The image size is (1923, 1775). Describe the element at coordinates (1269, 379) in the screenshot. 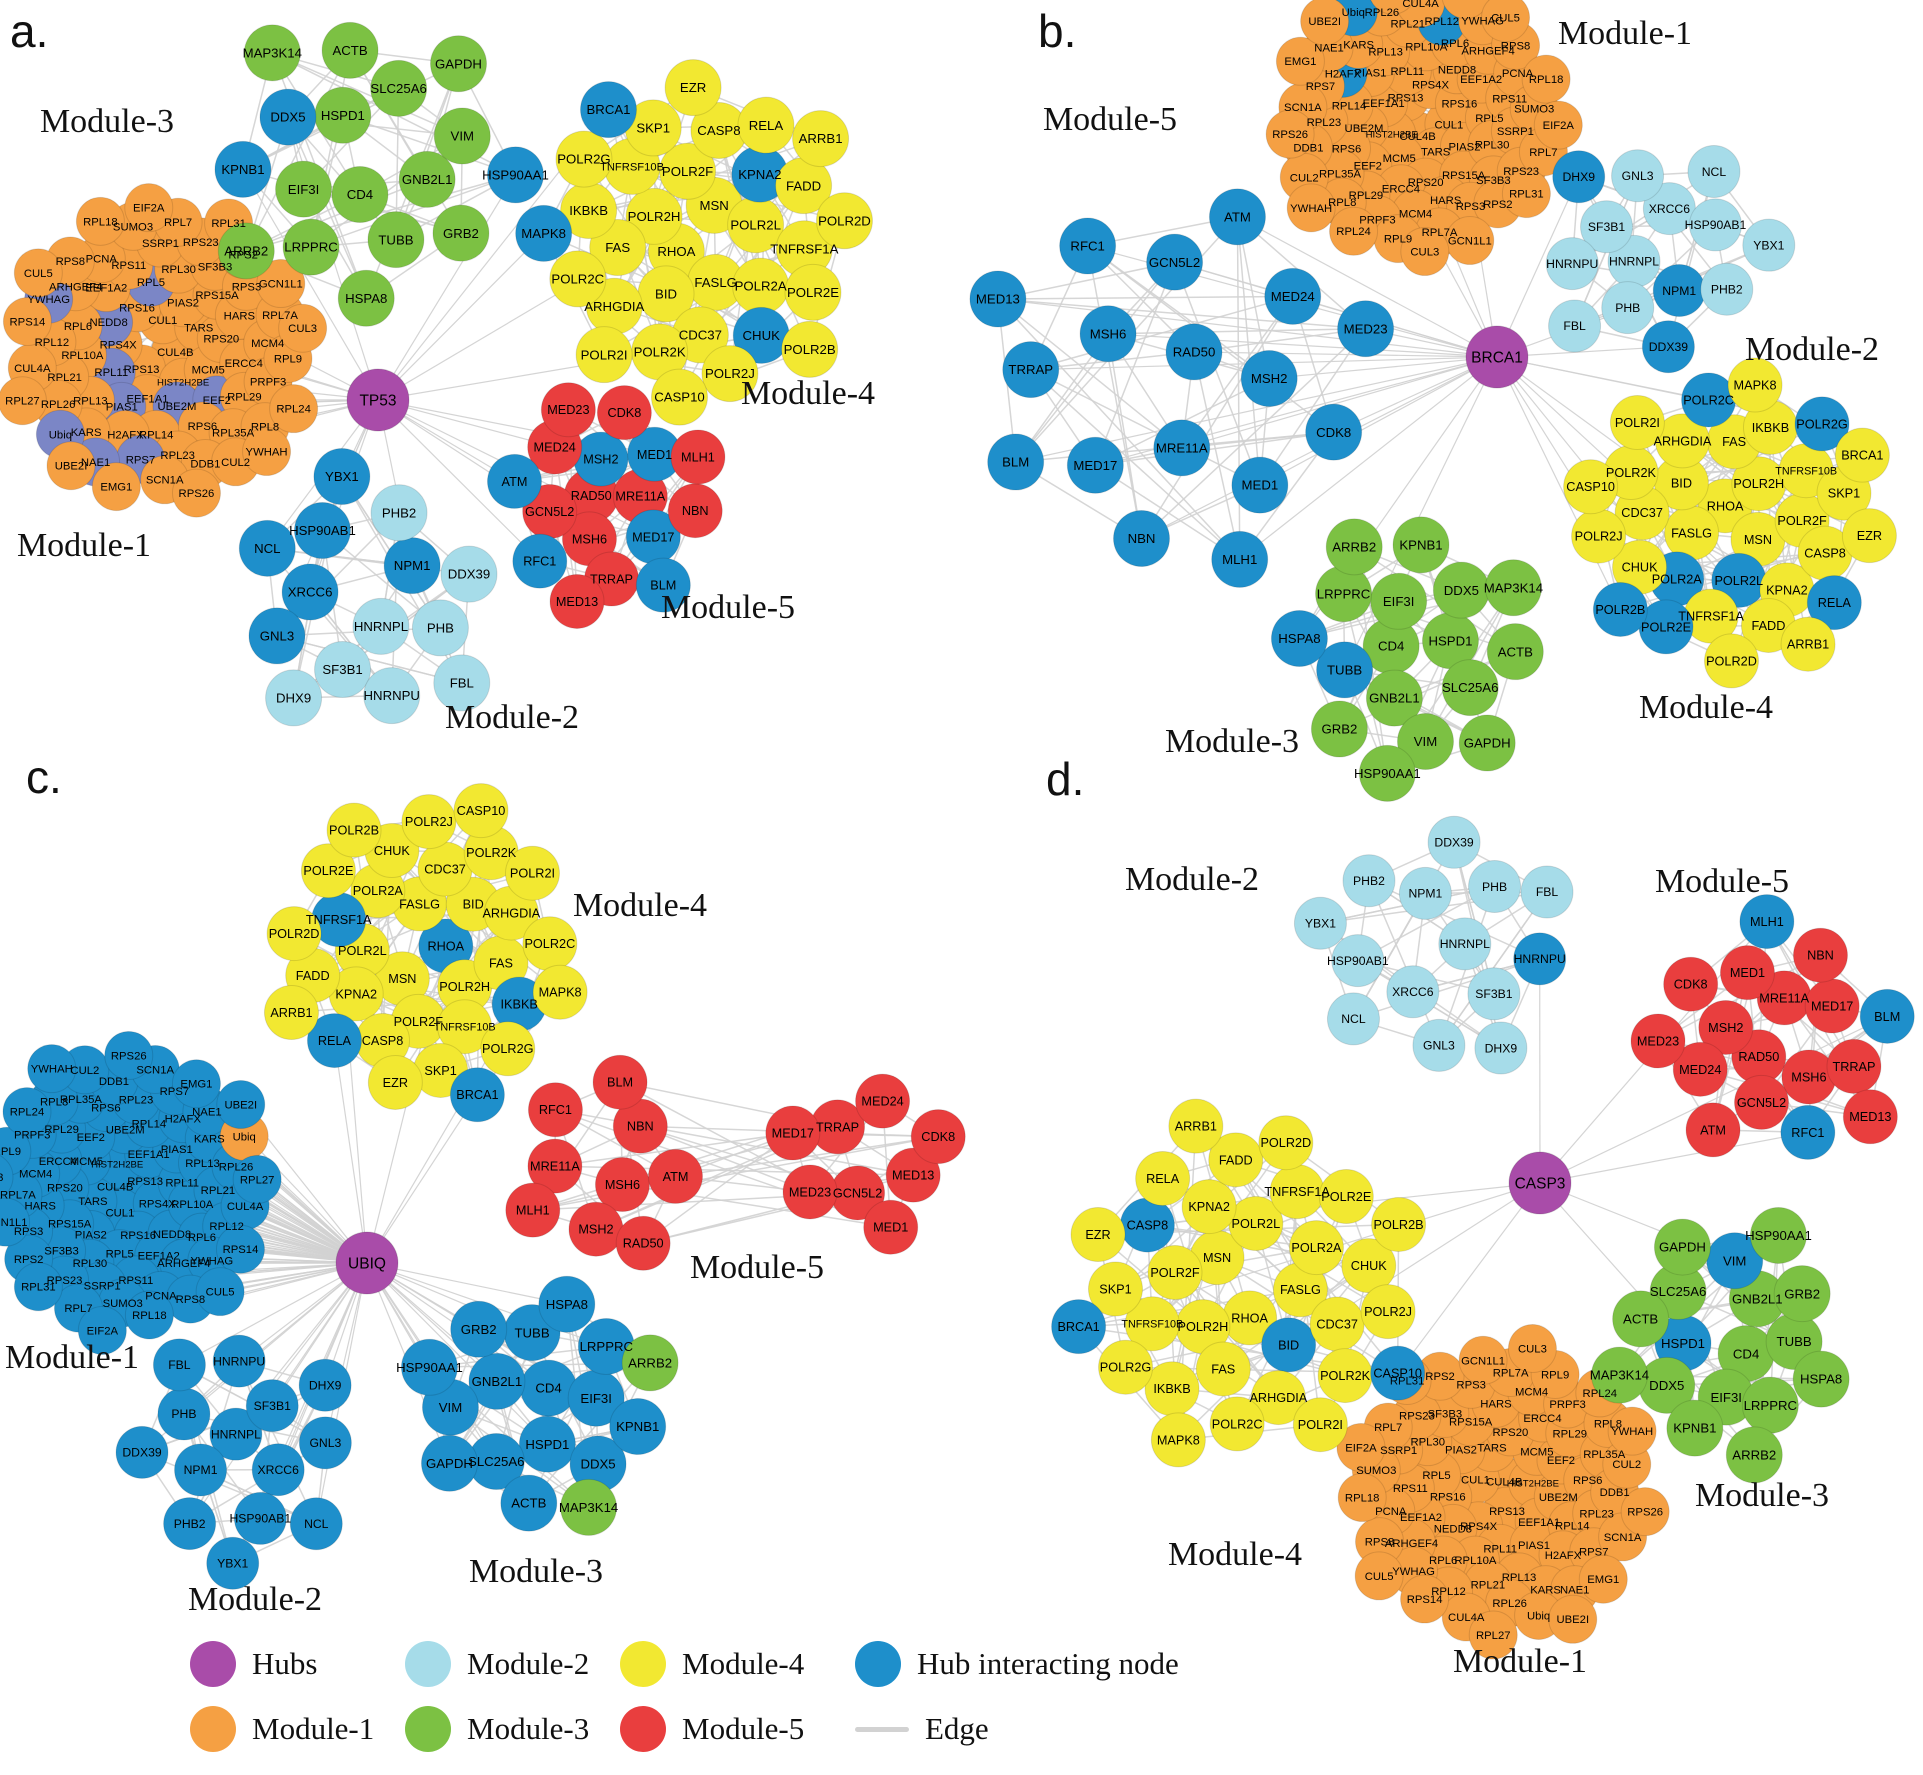

I see `node-MSH2` at that location.